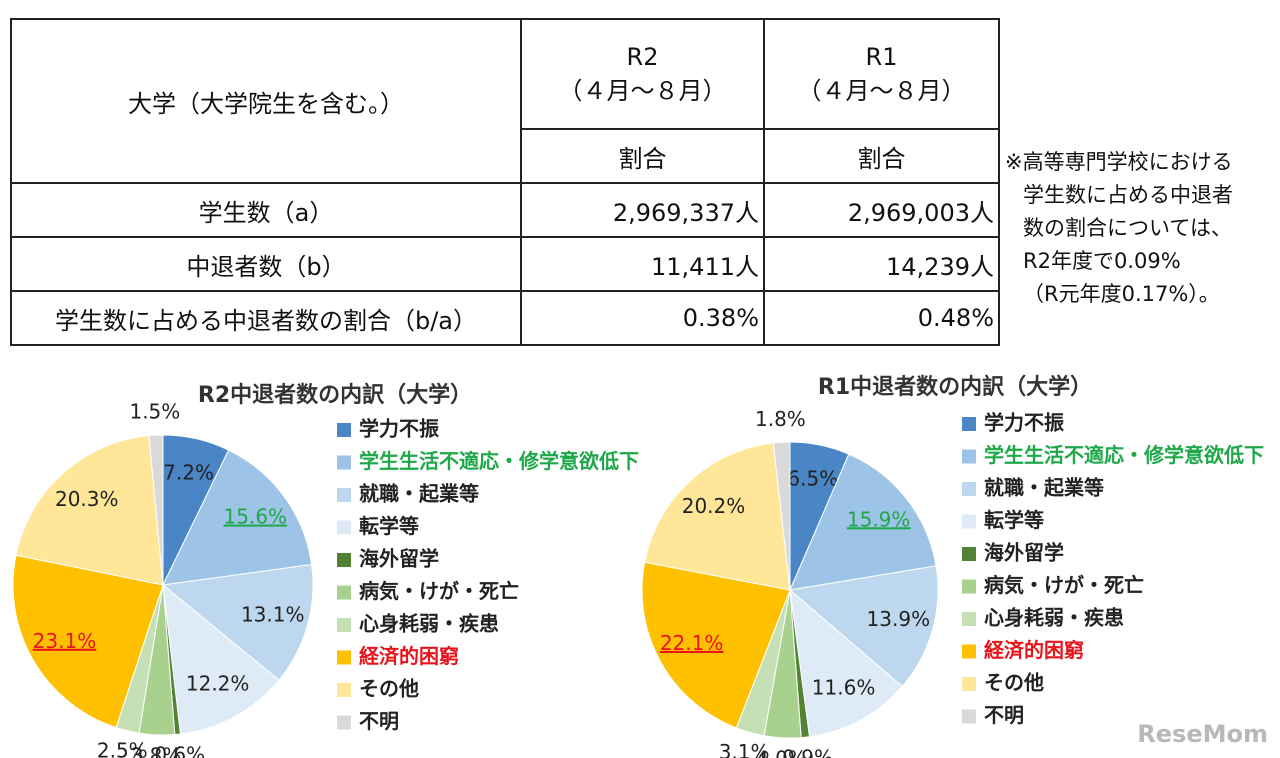 This screenshot has width=1280, height=758. Describe the element at coordinates (1127, 228) in the screenshot. I see `note-line: 数の割合については、` at that location.